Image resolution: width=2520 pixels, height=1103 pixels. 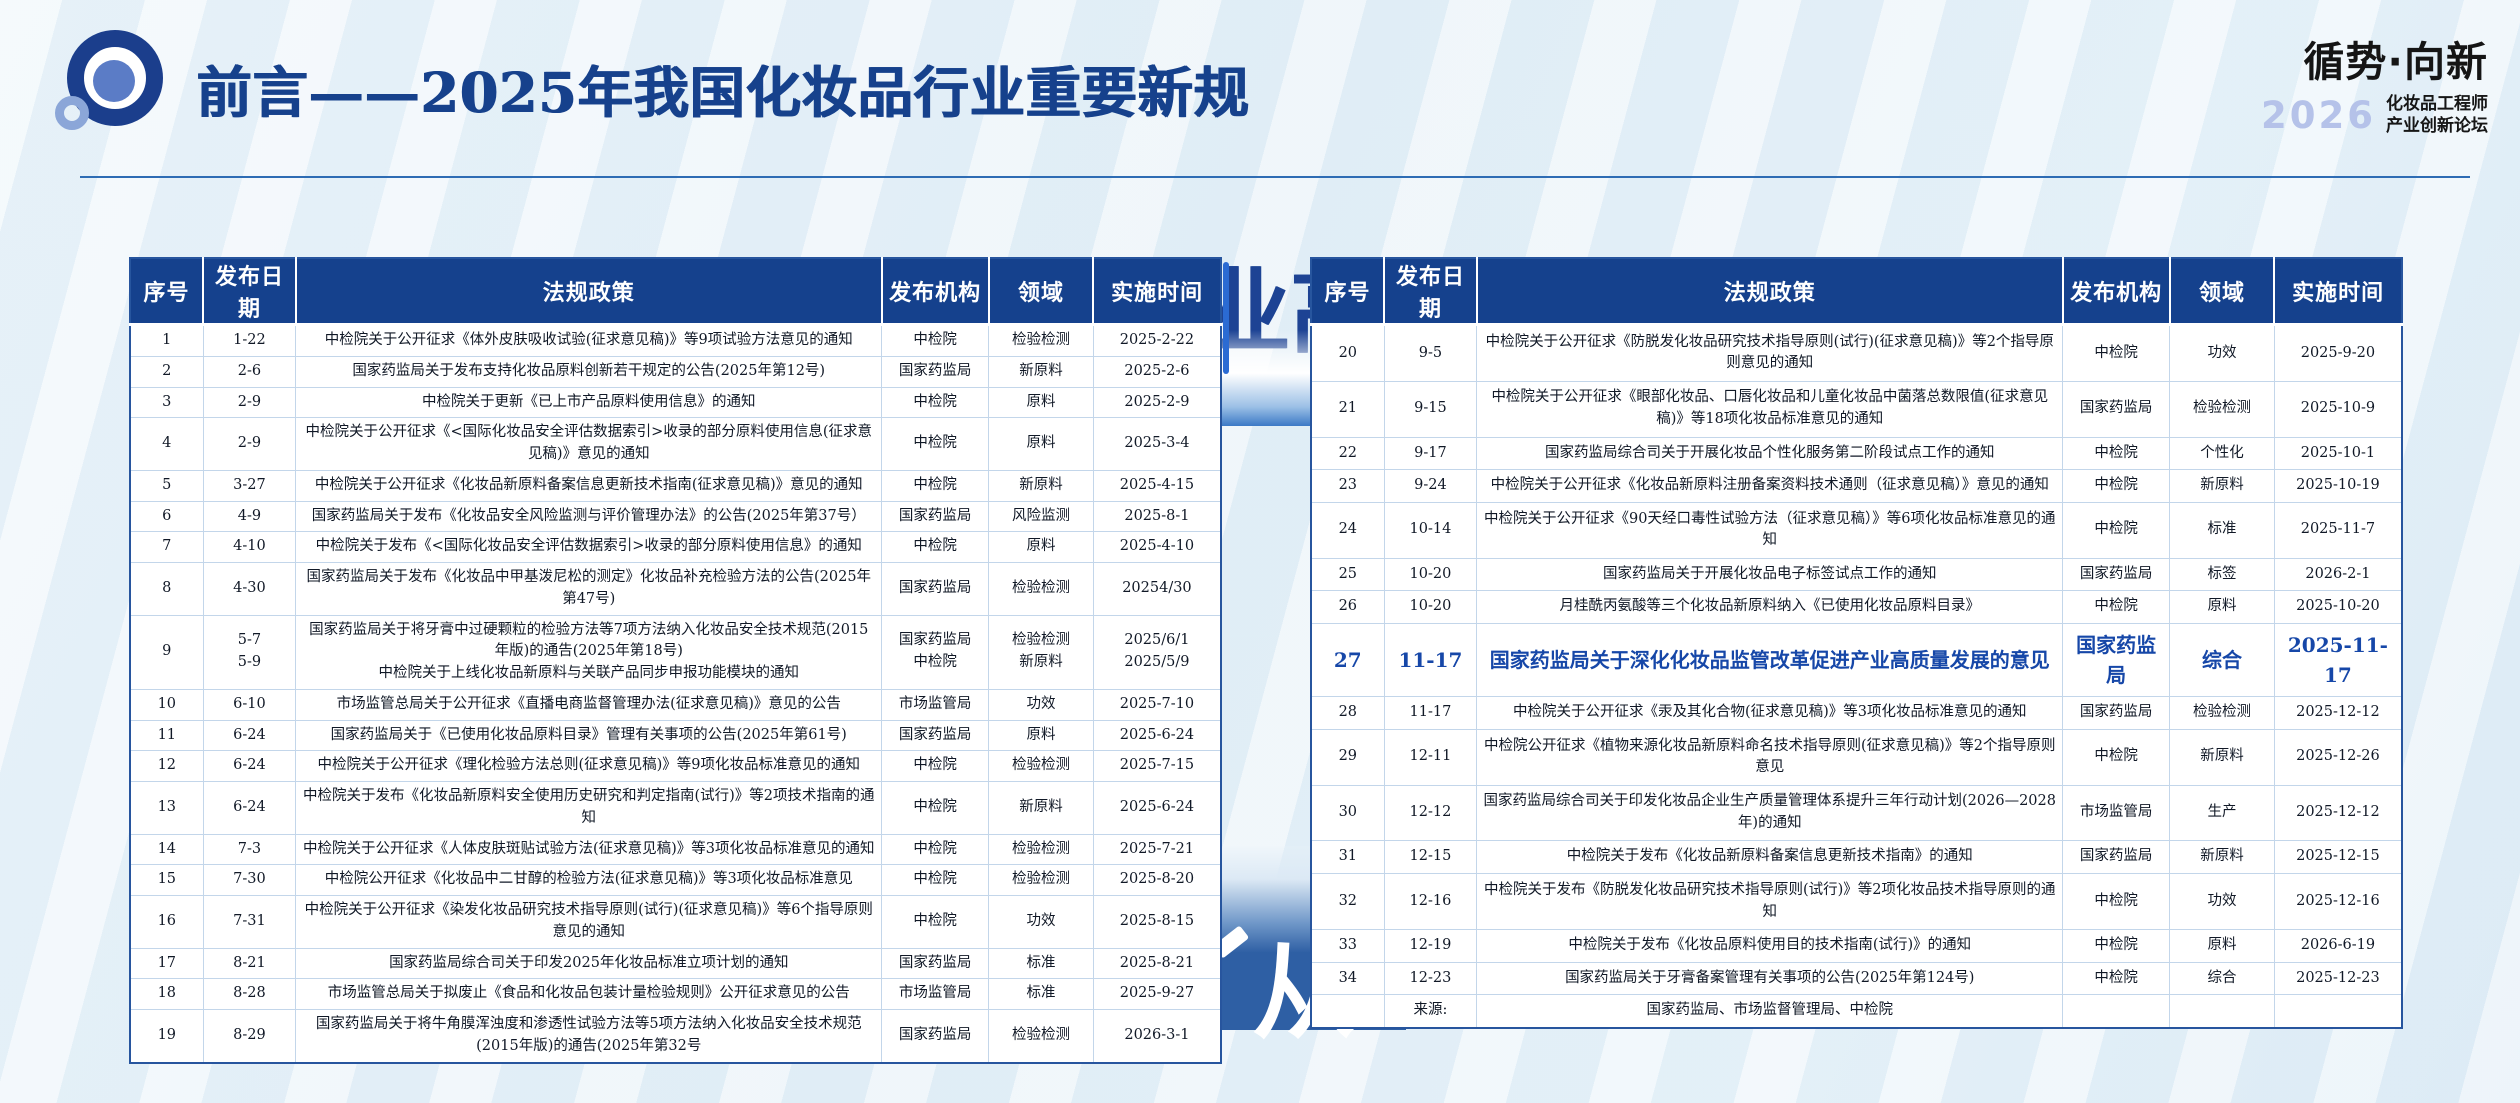 I want to click on effective-date: 2025-11-17, so click(x=2337, y=660).